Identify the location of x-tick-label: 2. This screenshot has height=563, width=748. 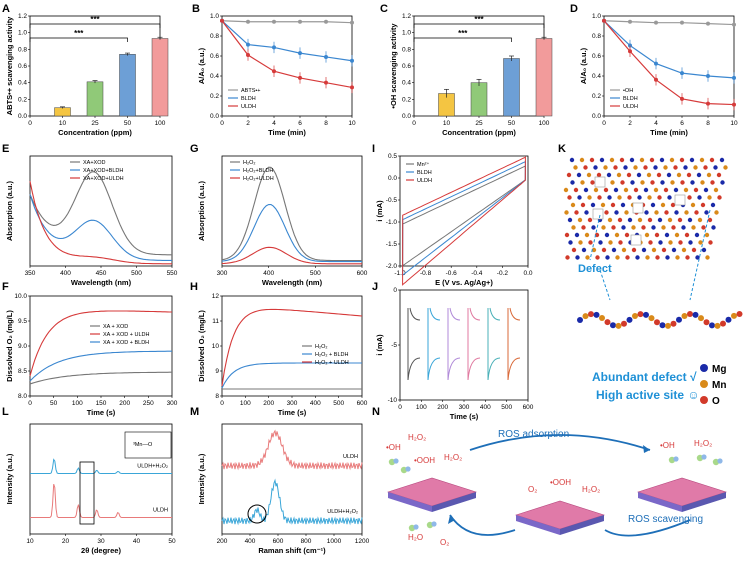
(630, 123).